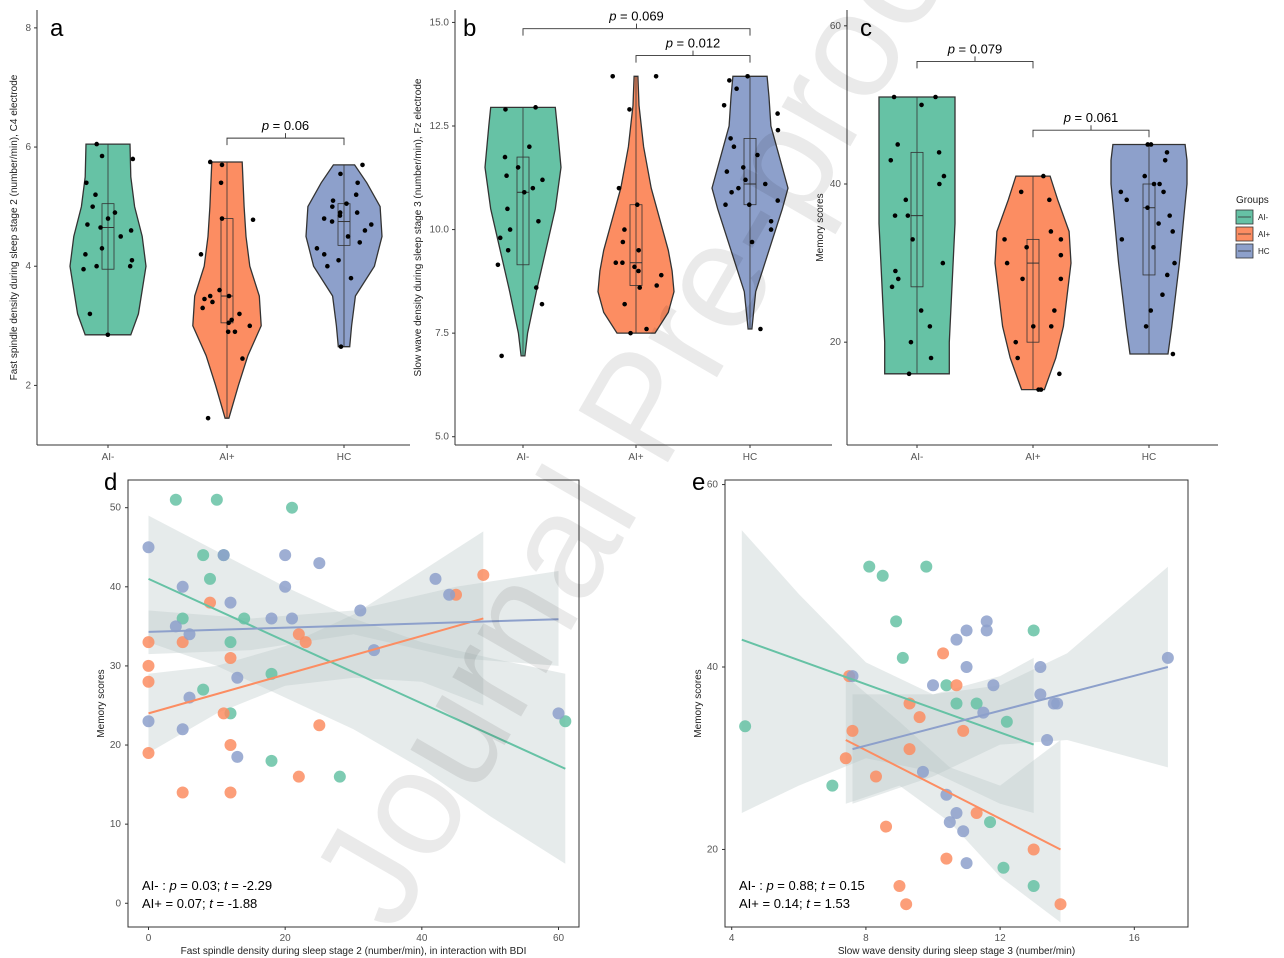 This screenshot has width=1284, height=958. Describe the element at coordinates (636, 22) in the screenshot. I see `significance-bracket: p = 0.069` at that location.